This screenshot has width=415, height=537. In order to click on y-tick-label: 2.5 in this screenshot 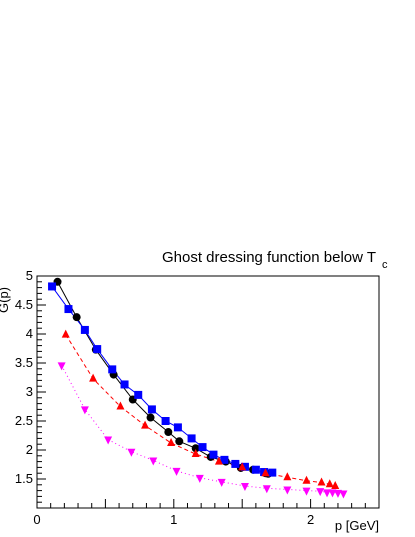, I will do `click(24, 420)`.